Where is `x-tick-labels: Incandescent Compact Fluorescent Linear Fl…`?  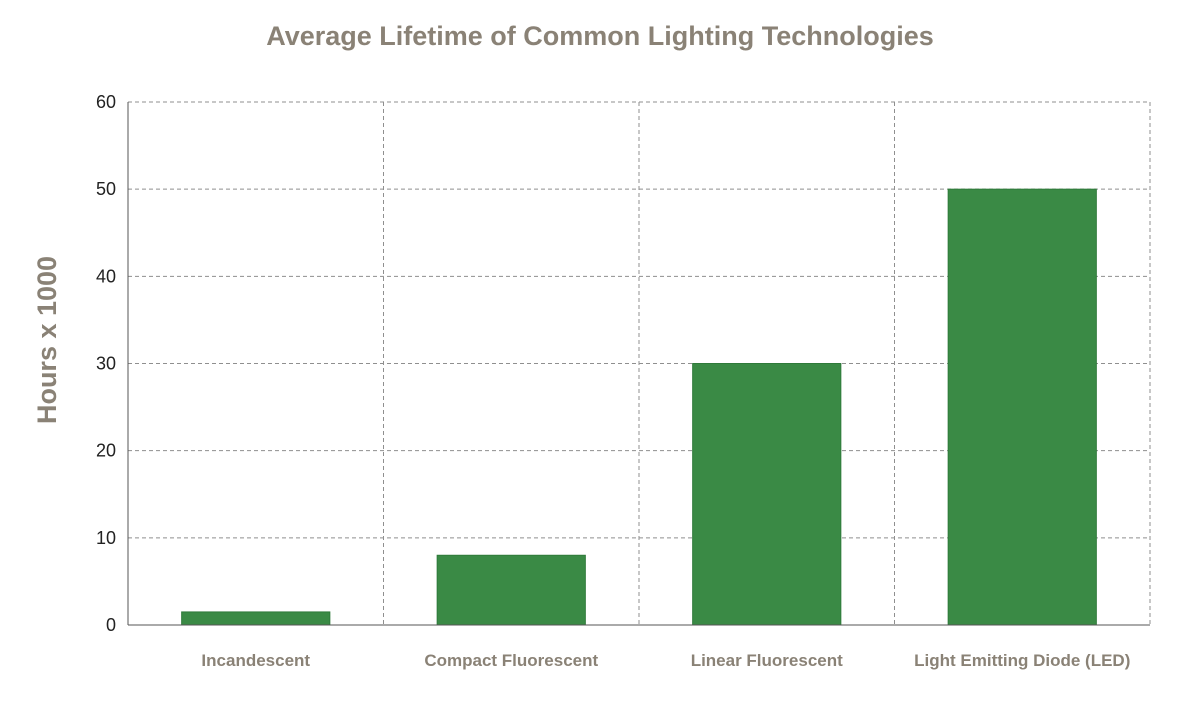 x-tick-labels: Incandescent Compact Fluorescent Linear Fl… is located at coordinates (665, 660).